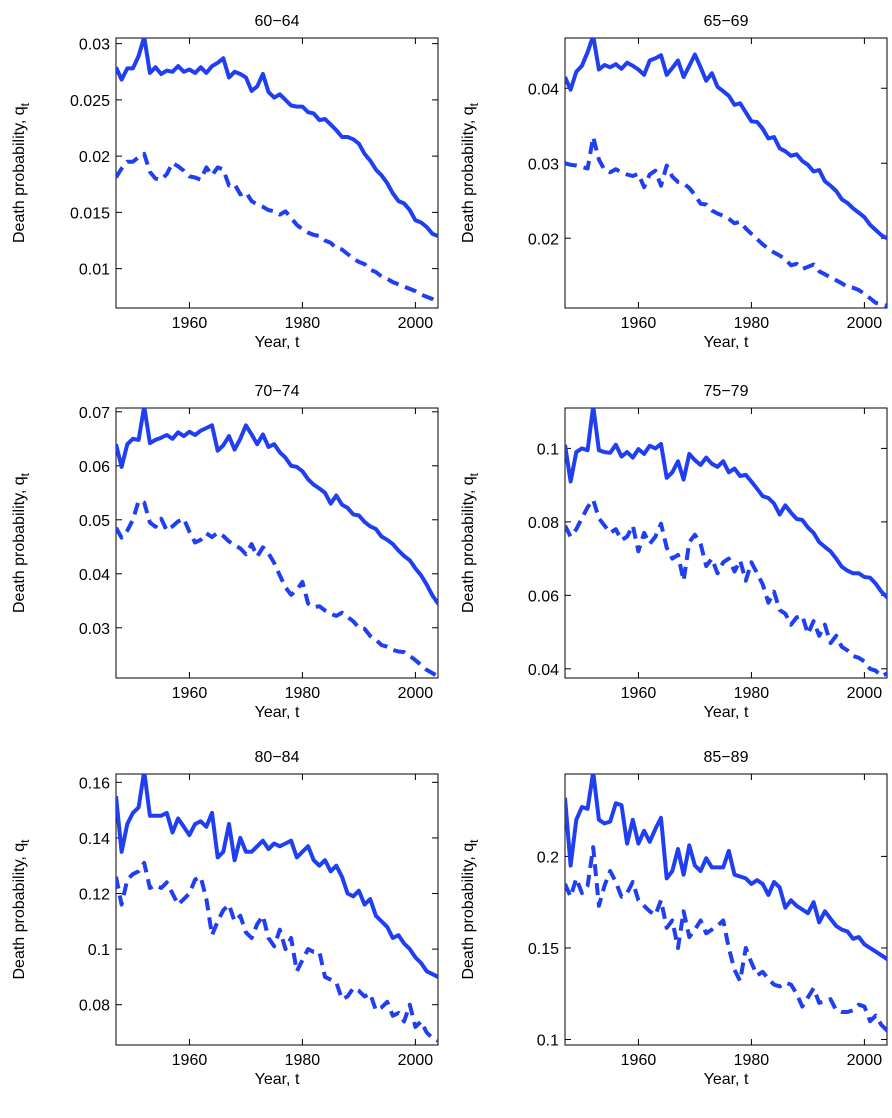 The image size is (892, 1118). I want to click on y-tick-label: 0.2, so click(548, 857).